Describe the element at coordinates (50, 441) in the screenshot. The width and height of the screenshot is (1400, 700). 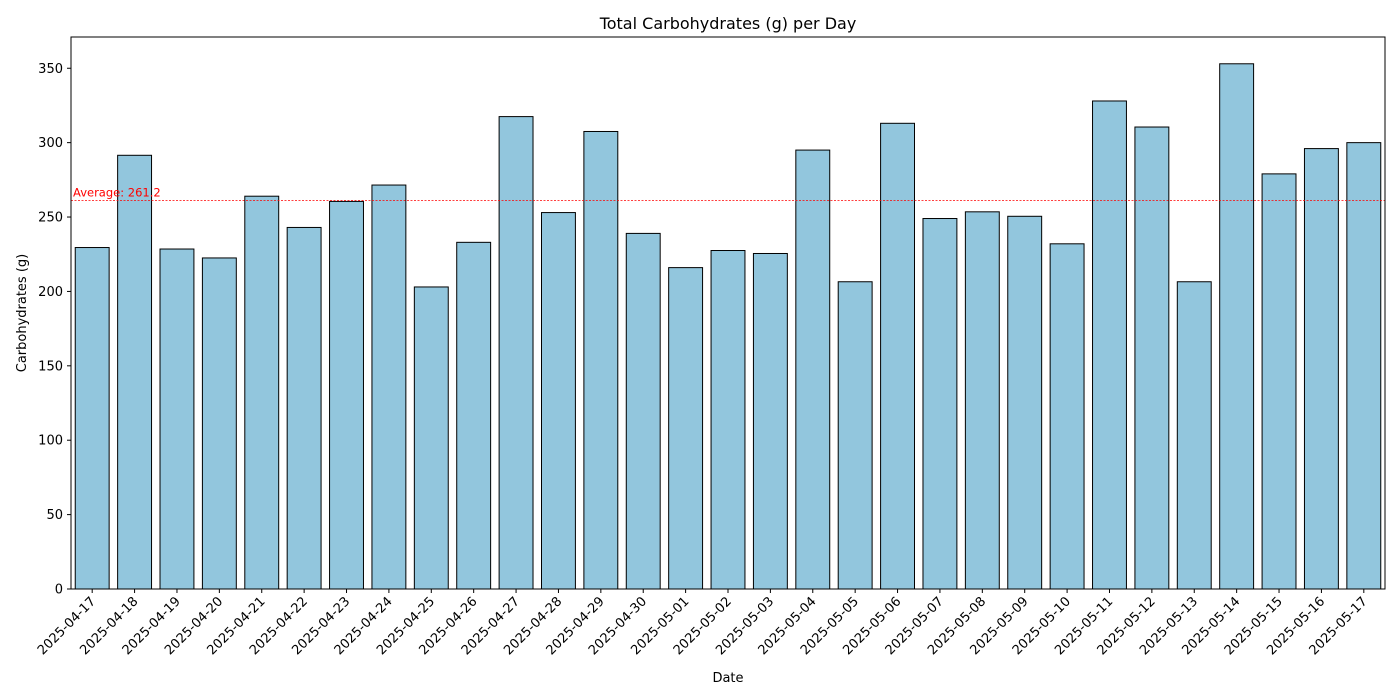
I see `y-tick-label-100: 100` at that location.